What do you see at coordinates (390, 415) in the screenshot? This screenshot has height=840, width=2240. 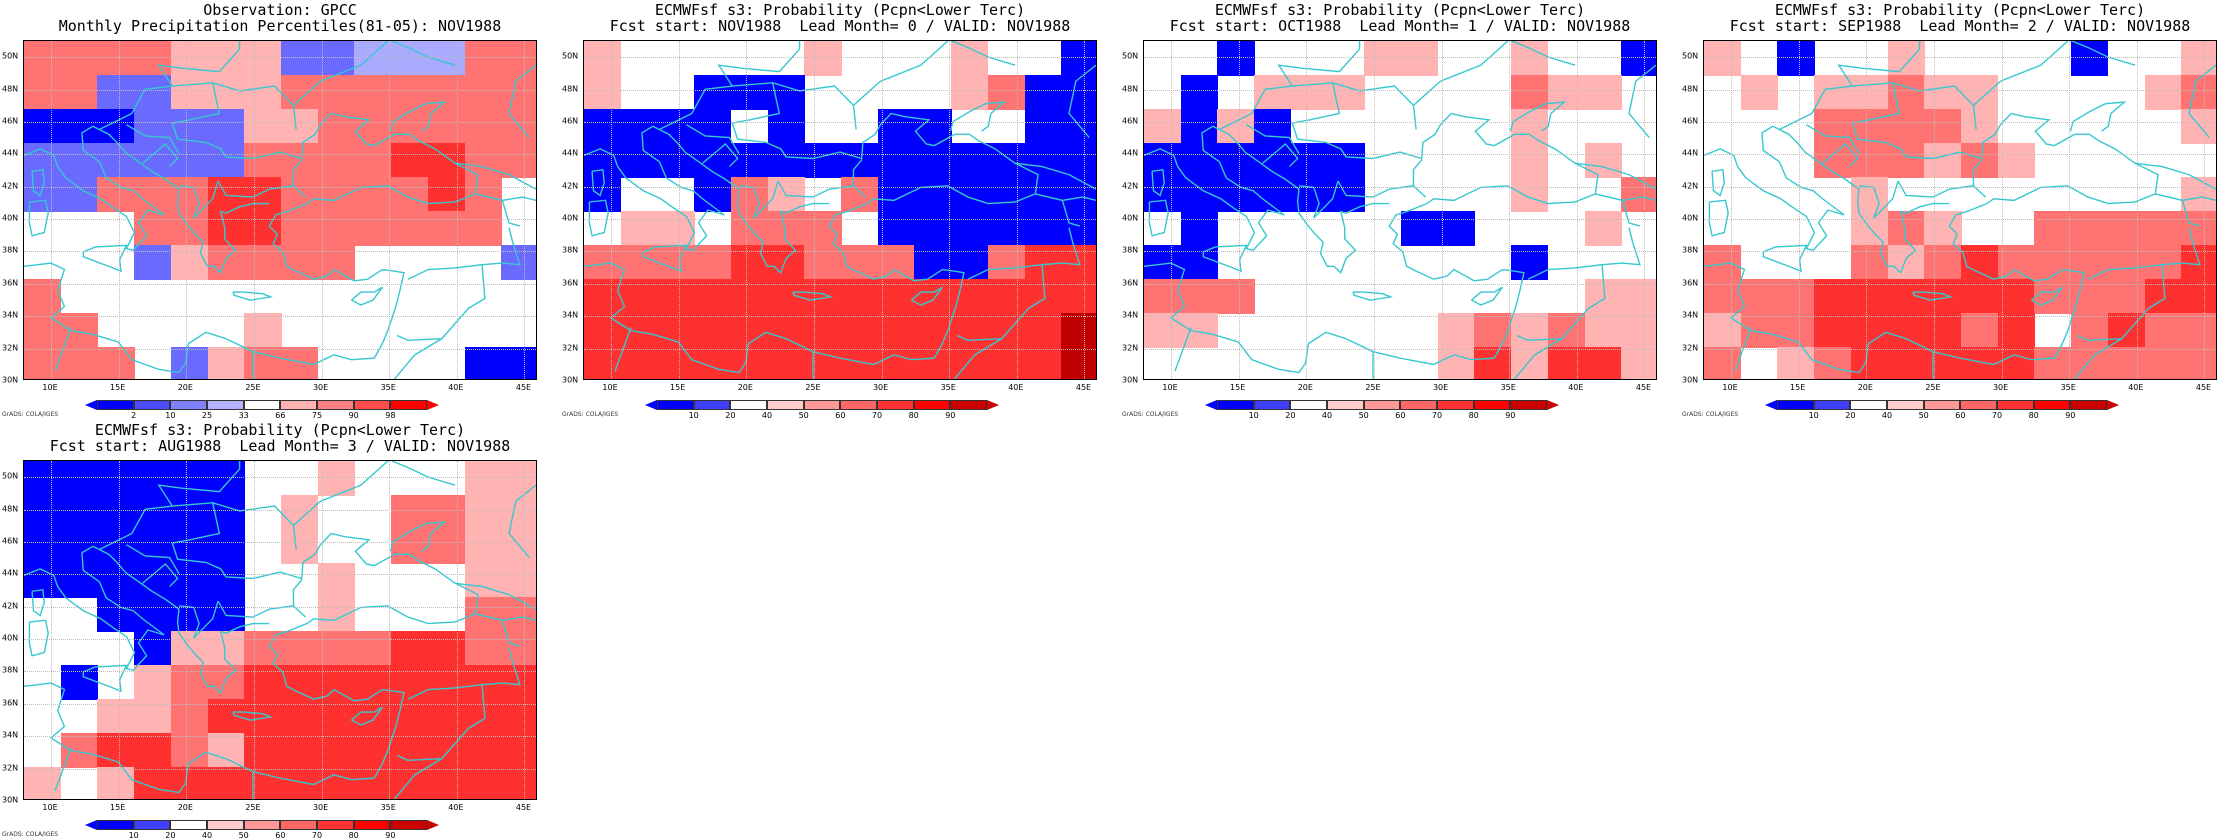 I see `colorbar-label: 98` at bounding box center [390, 415].